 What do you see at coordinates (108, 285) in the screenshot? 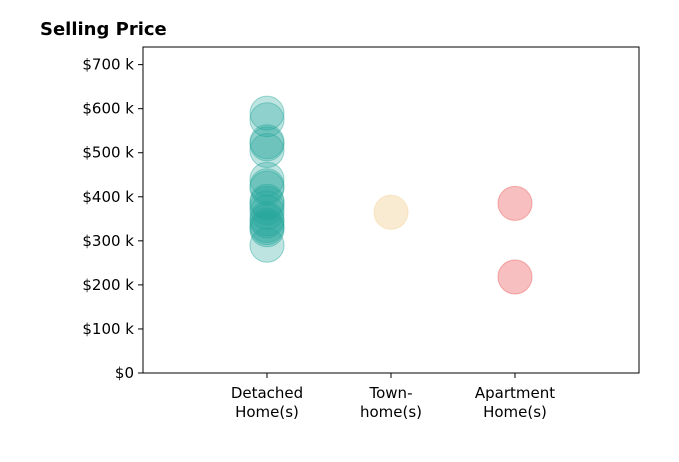
I see `y-tick-label-2: $200 k` at bounding box center [108, 285].